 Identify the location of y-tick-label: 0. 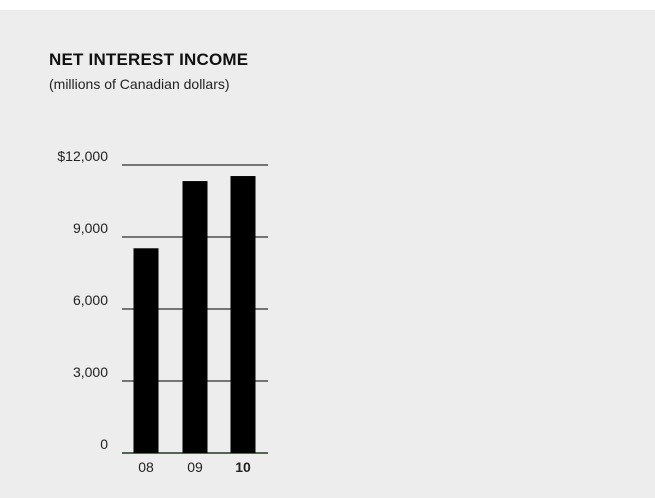
(104, 444).